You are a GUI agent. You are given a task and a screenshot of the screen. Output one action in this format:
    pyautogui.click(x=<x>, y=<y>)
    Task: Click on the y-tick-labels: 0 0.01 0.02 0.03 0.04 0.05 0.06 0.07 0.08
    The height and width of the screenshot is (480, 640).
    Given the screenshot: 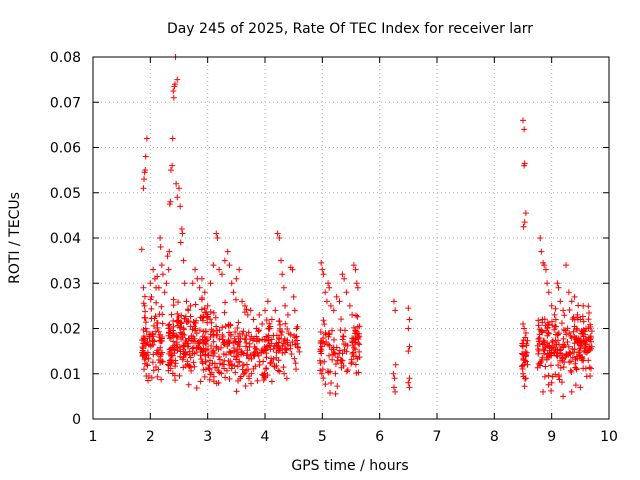 What is the action you would take?
    pyautogui.click(x=65, y=239)
    